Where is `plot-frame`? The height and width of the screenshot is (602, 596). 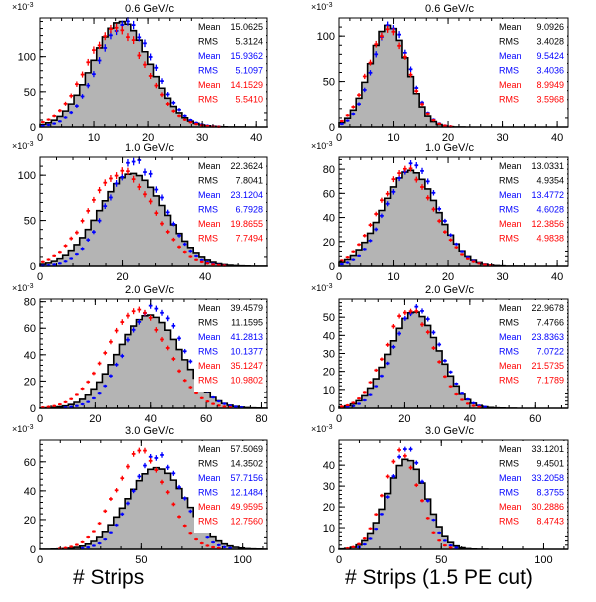 plot-frame is located at coordinates (153, 494).